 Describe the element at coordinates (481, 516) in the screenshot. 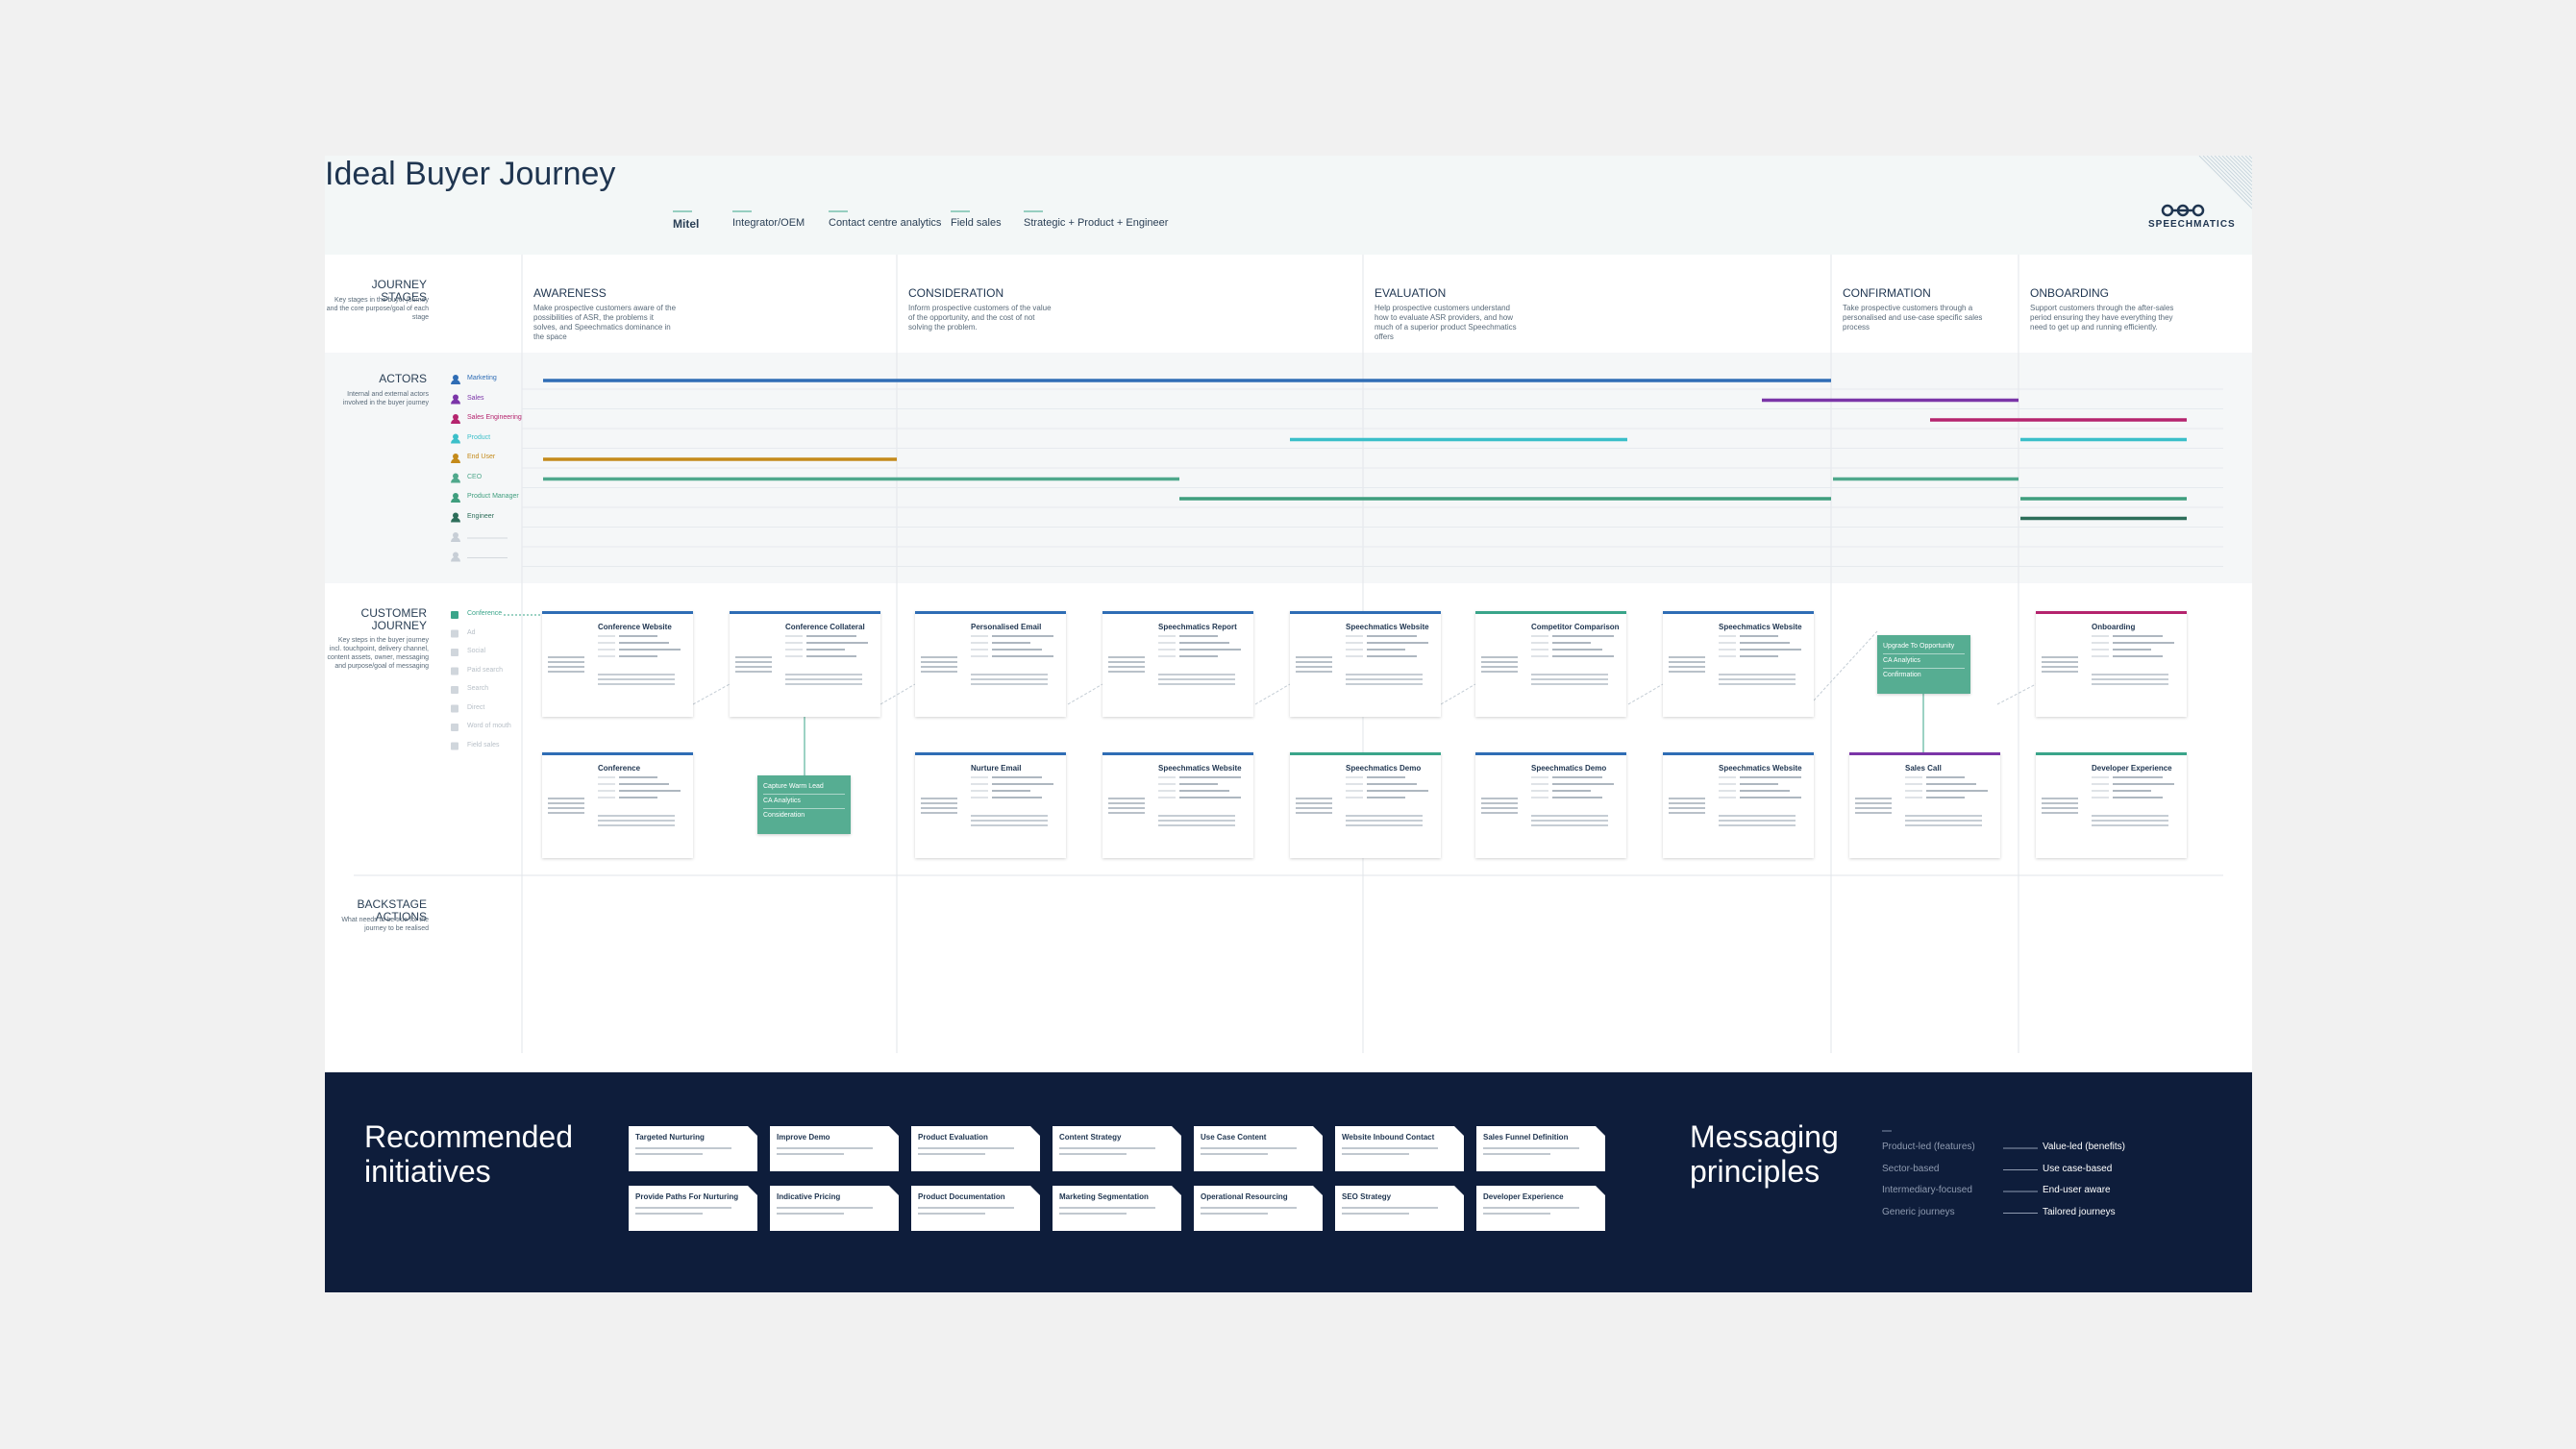

I see `actor-name: Engineer` at that location.